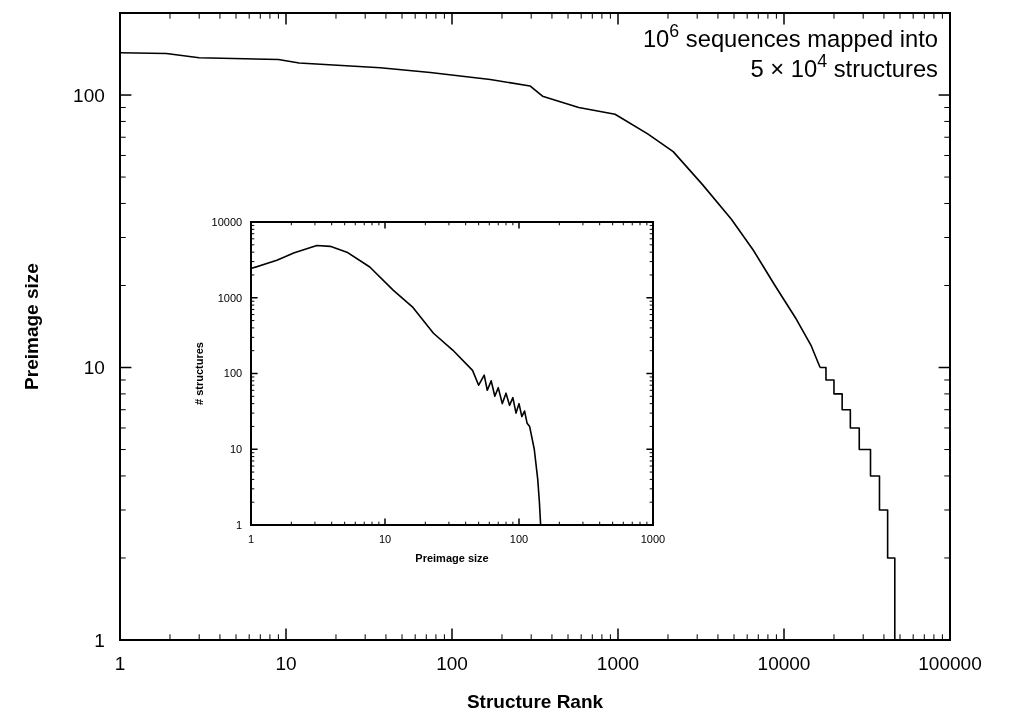 Image resolution: width=1009 pixels, height=728 pixels. What do you see at coordinates (227, 221) in the screenshot?
I see `y-tick-label: 10000` at bounding box center [227, 221].